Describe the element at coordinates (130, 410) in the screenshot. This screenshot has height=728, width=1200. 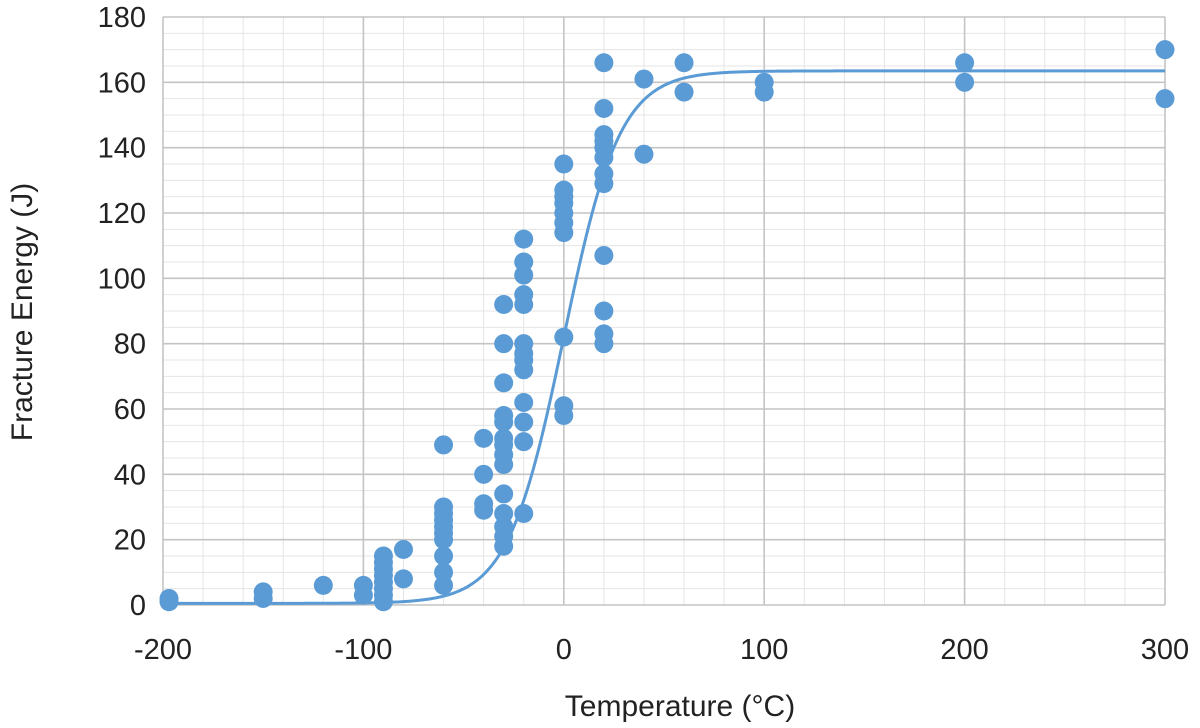
I see `y-tick-label: 60` at that location.